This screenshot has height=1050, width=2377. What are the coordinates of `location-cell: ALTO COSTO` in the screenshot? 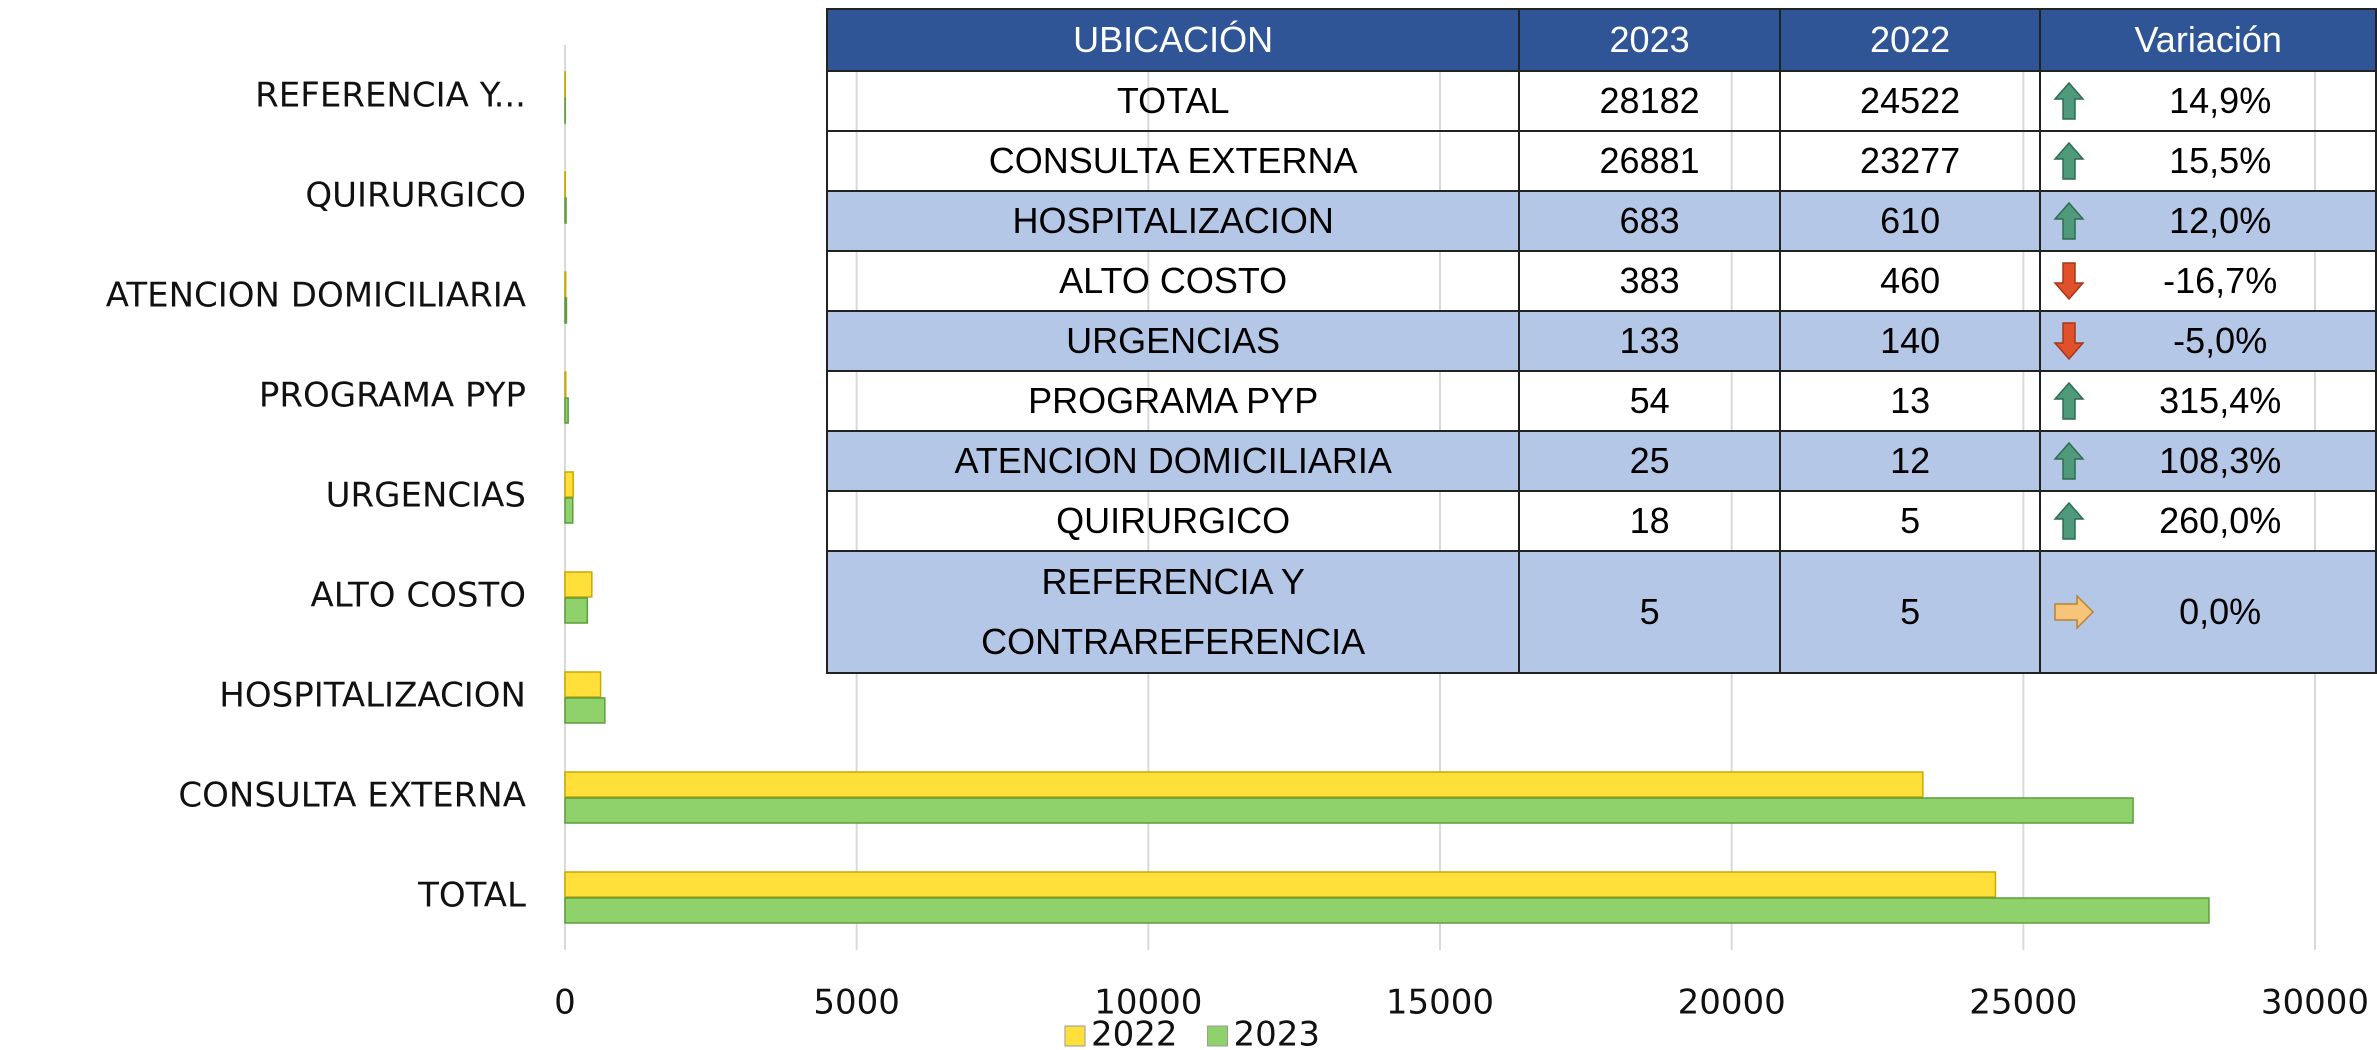 It's located at (1173, 281).